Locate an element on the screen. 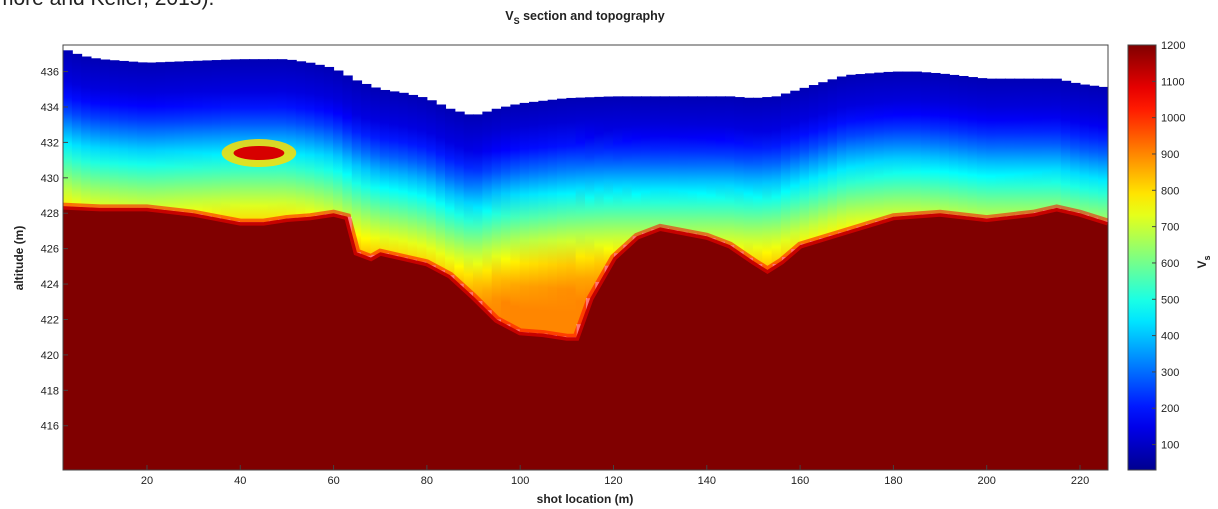 Image resolution: width=1218 pixels, height=509 pixels. colorbar-tick-label: 800 is located at coordinates (1170, 191).